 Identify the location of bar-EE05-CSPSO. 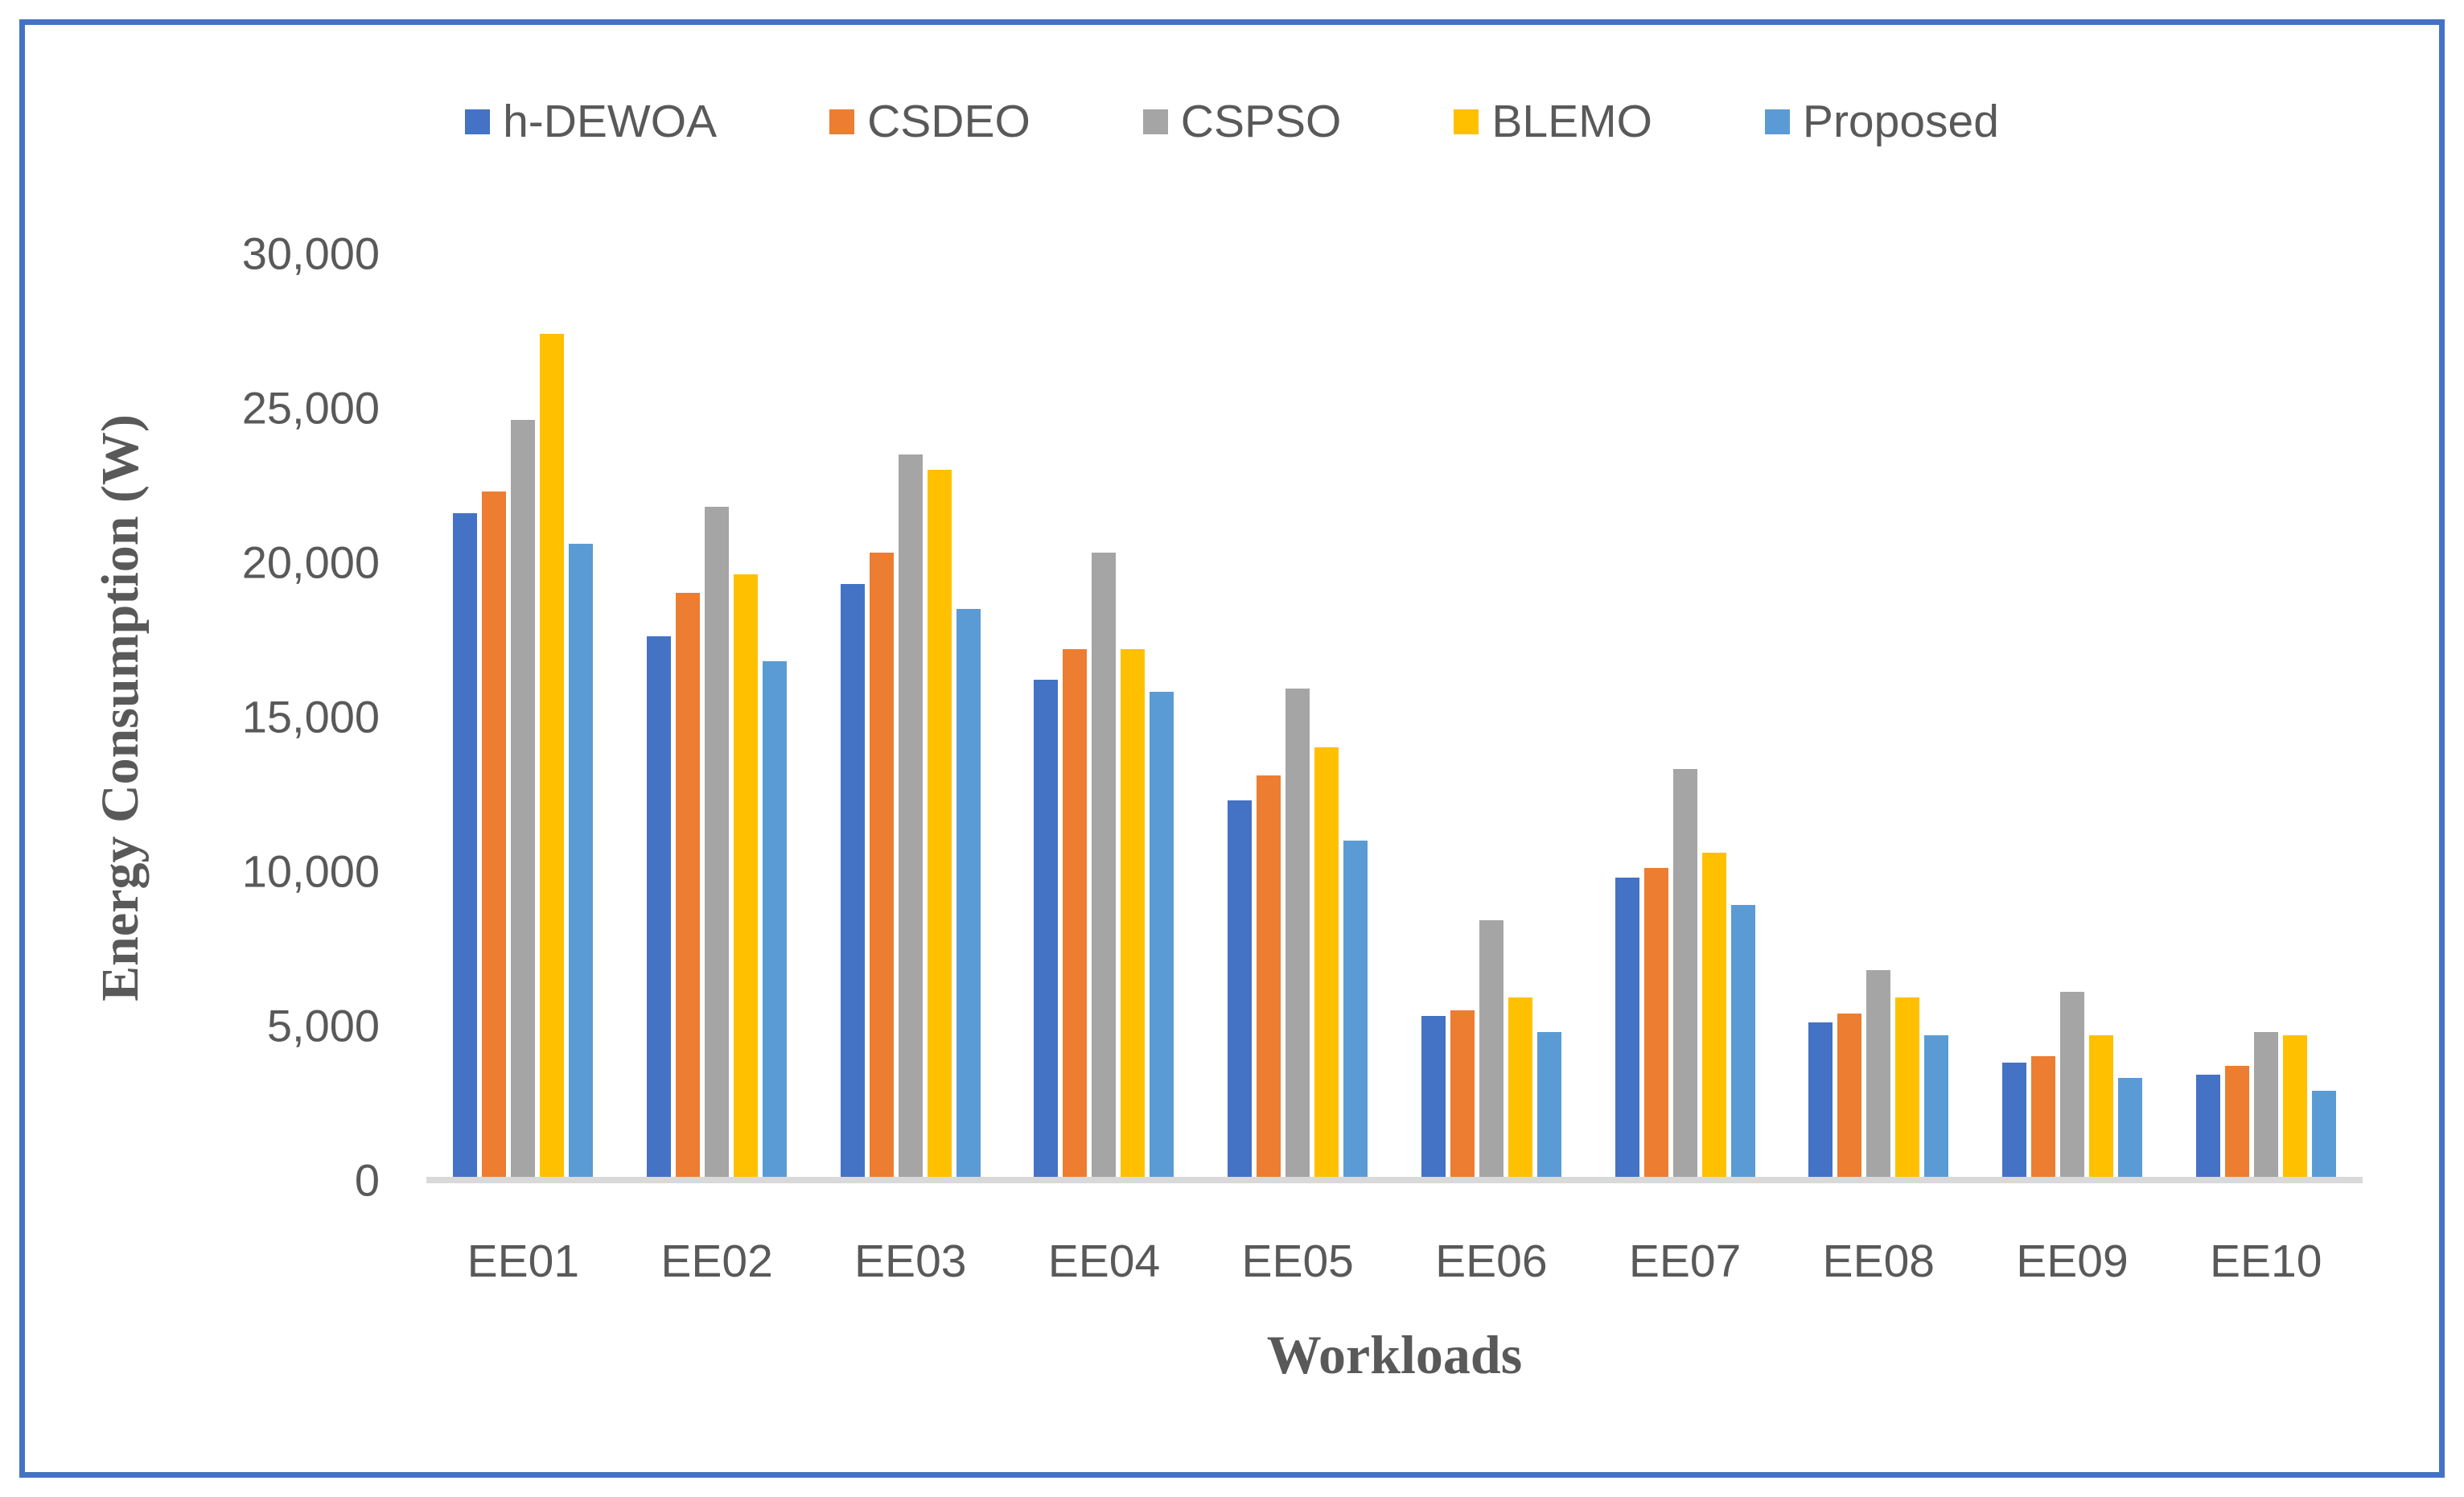
(1297, 934).